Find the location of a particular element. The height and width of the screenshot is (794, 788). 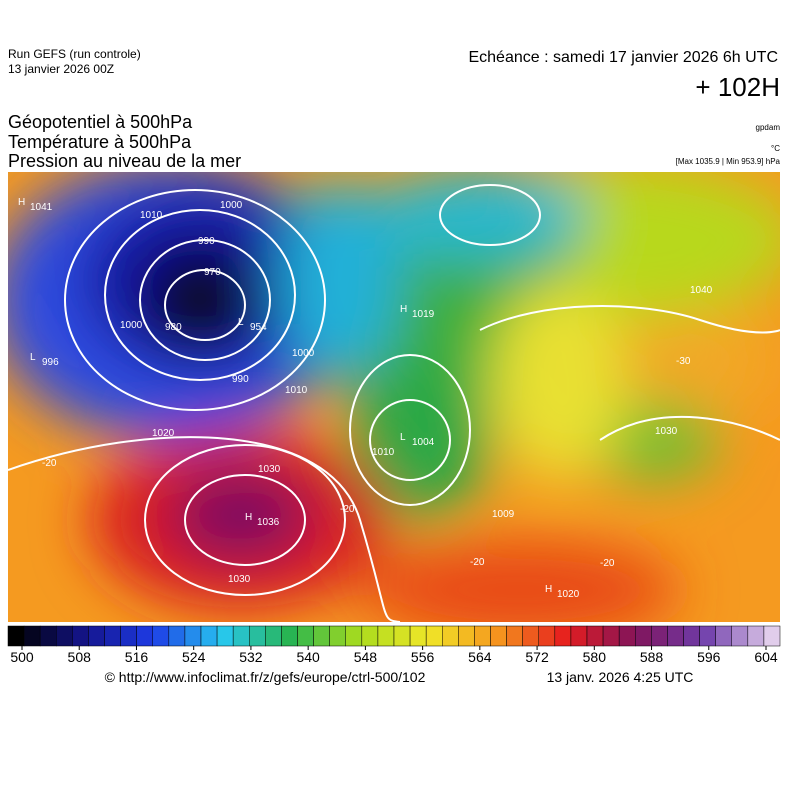

scale-label: 596 is located at coordinates (709, 657).